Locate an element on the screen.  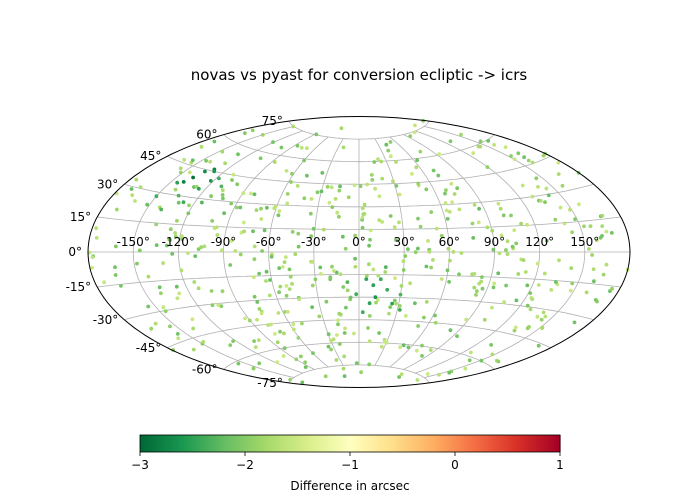
latitude-tick-label: -15° is located at coordinates (79, 287).